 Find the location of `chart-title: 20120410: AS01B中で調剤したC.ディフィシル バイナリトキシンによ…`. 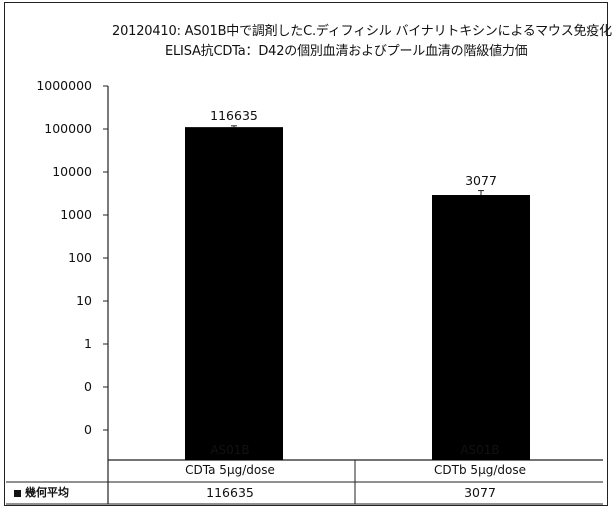

chart-title: 20120410: AS01B中で調剤したC.ディフィシル バイナリトキシンによ… is located at coordinates (362, 31).